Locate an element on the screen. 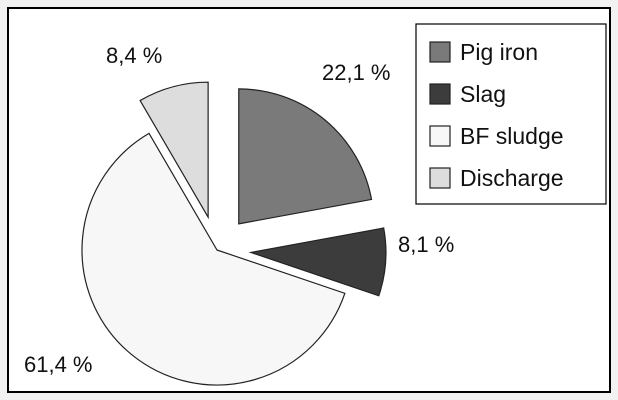 The width and height of the screenshot is (618, 400). data-label-slag: 8,1 % is located at coordinates (426, 244).